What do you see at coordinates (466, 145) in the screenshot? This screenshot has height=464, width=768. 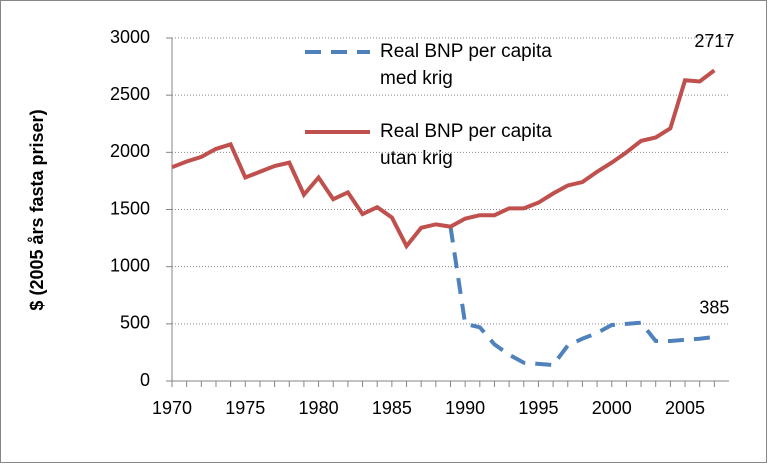 I see `legend-label: Real BNP per capita utan krig` at bounding box center [466, 145].